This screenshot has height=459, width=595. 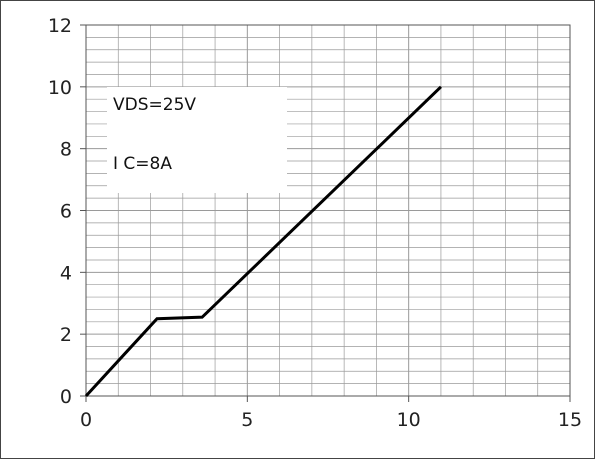 What do you see at coordinates (154, 105) in the screenshot?
I see `annotation-vds: VDS=25V` at bounding box center [154, 105].